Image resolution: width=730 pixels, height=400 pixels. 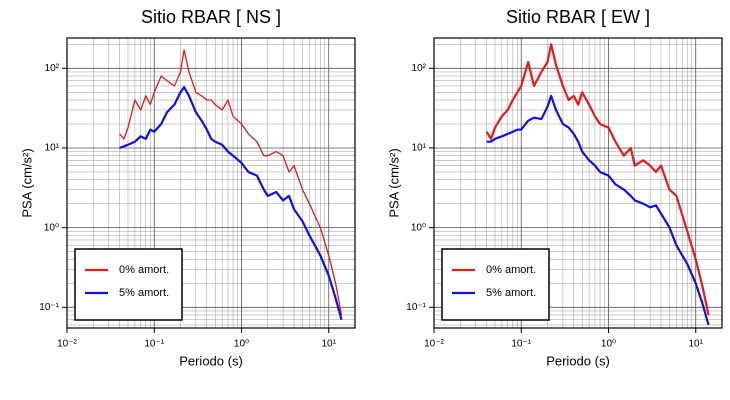 I want to click on chart-title: Sitio RBAR [ NS ], so click(x=211, y=17).